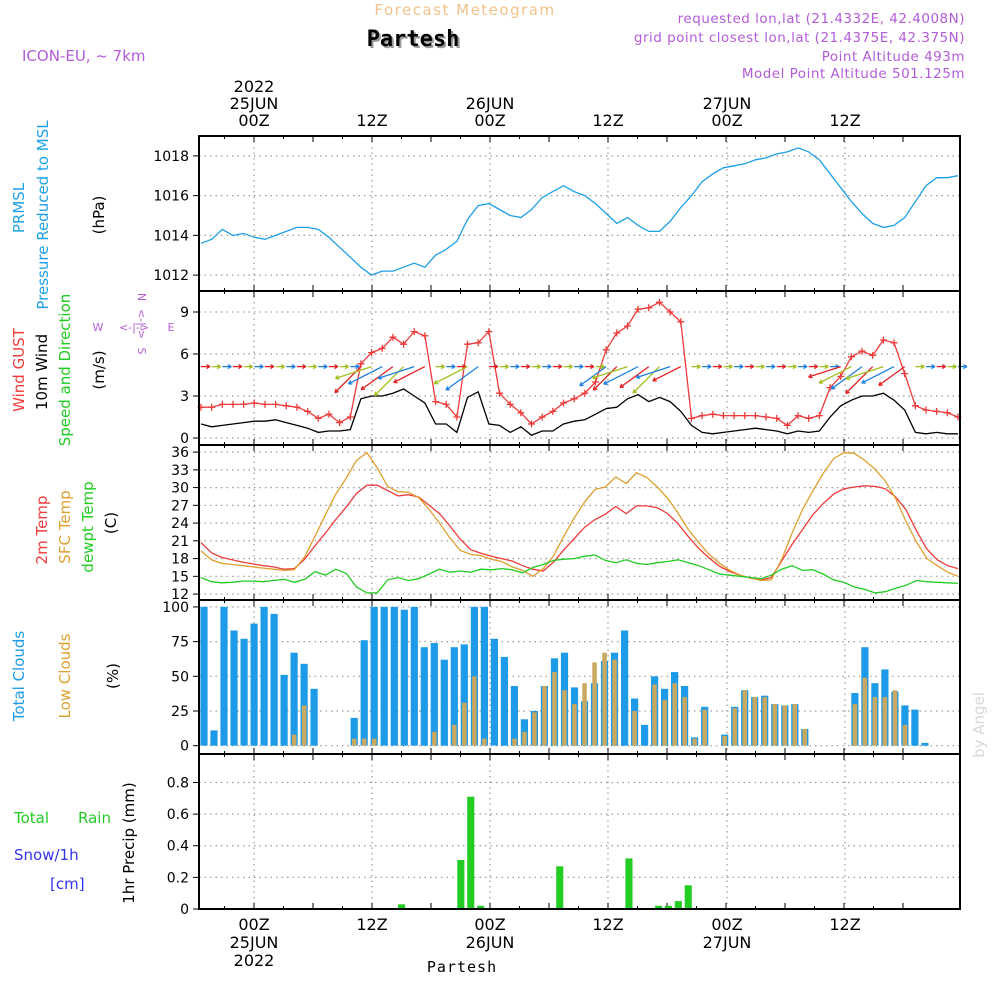  I want to click on dewpt-label: dewpt Temp, so click(88, 526).